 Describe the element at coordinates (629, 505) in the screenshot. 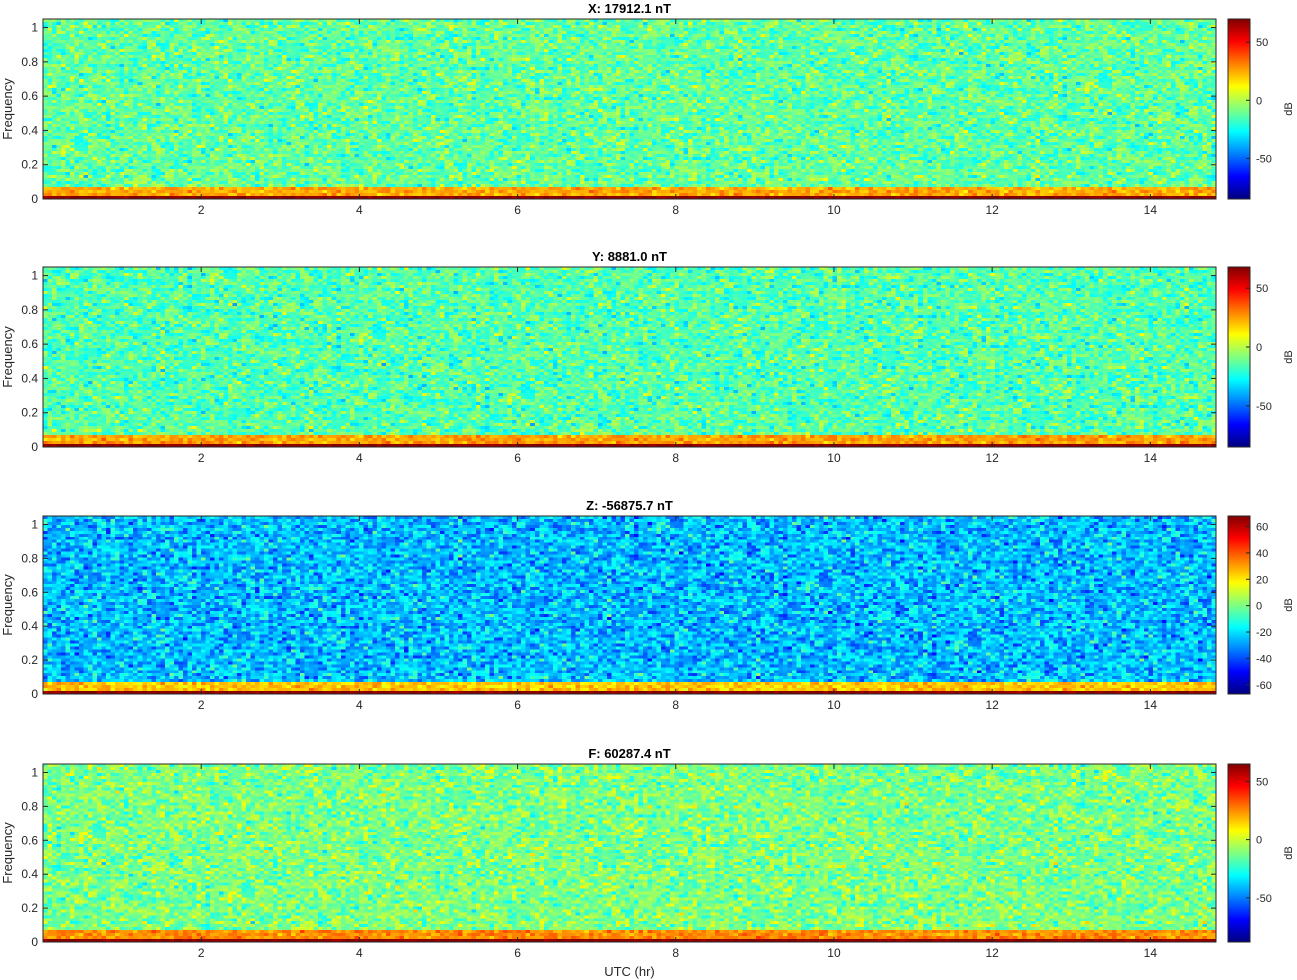

I see `panel-title: Z: -56875.7 nT` at that location.